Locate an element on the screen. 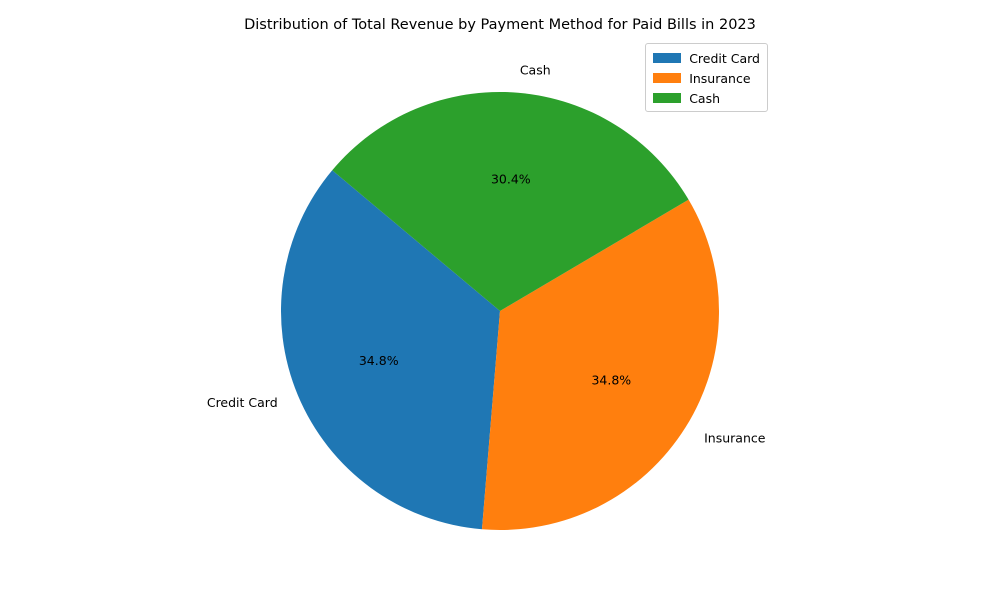  legend: Credit Card Insurance Cash is located at coordinates (706, 77).